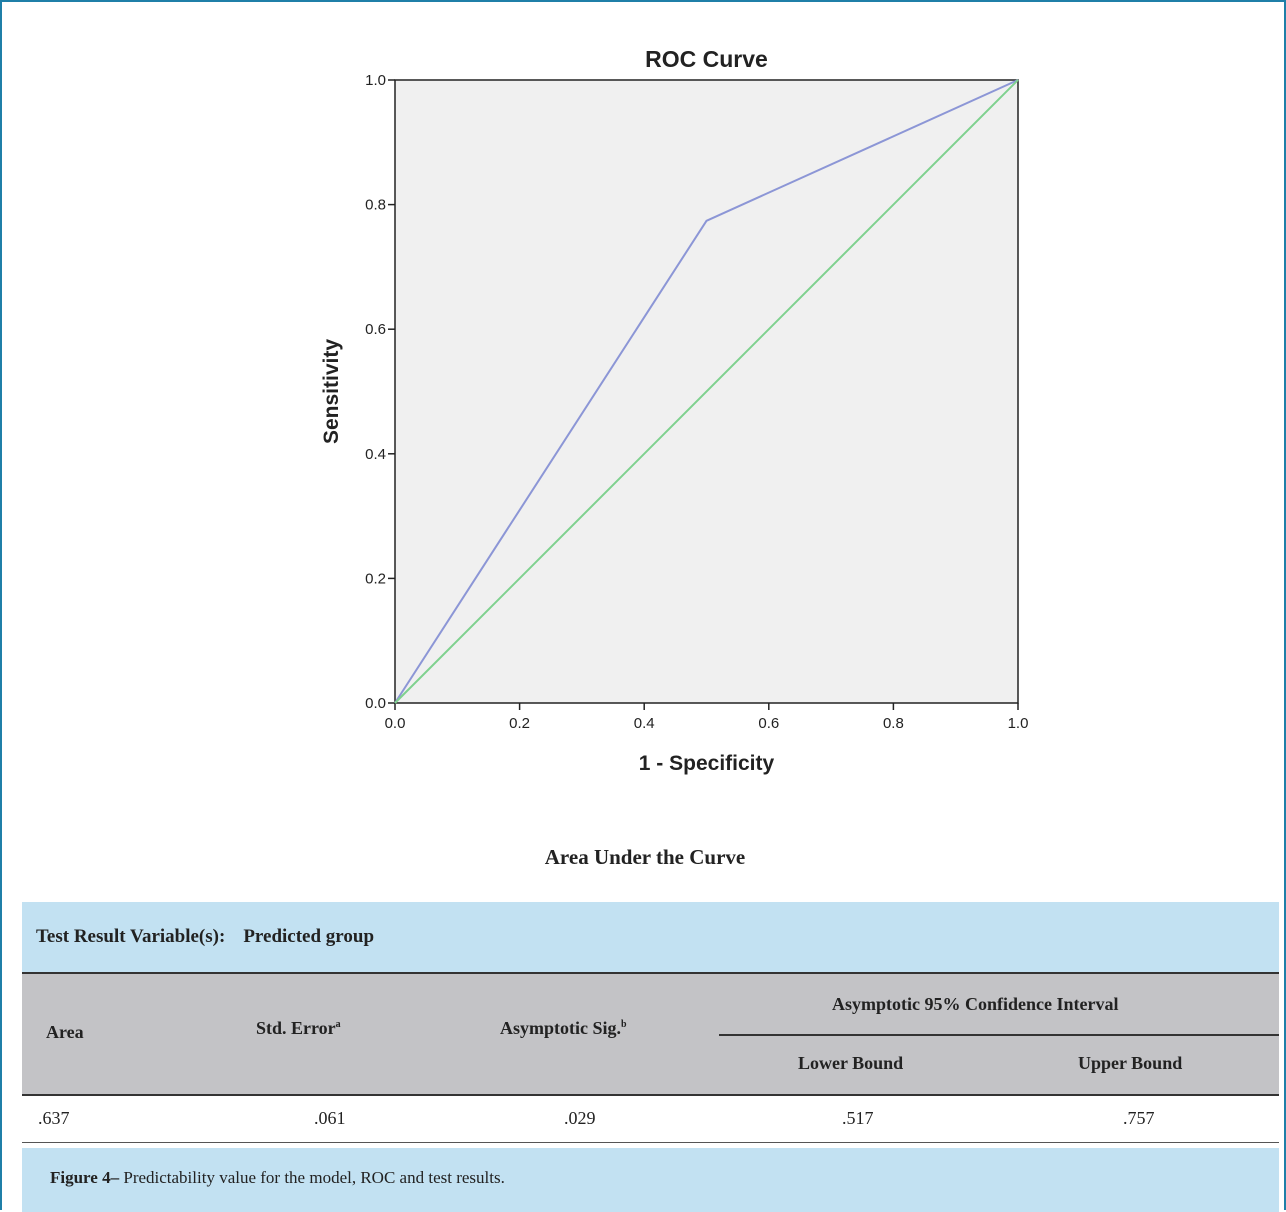 The image size is (1286, 1212). What do you see at coordinates (650, 1119) in the screenshot?
I see `table-row: .637 .061 .029 .517 .757` at bounding box center [650, 1119].